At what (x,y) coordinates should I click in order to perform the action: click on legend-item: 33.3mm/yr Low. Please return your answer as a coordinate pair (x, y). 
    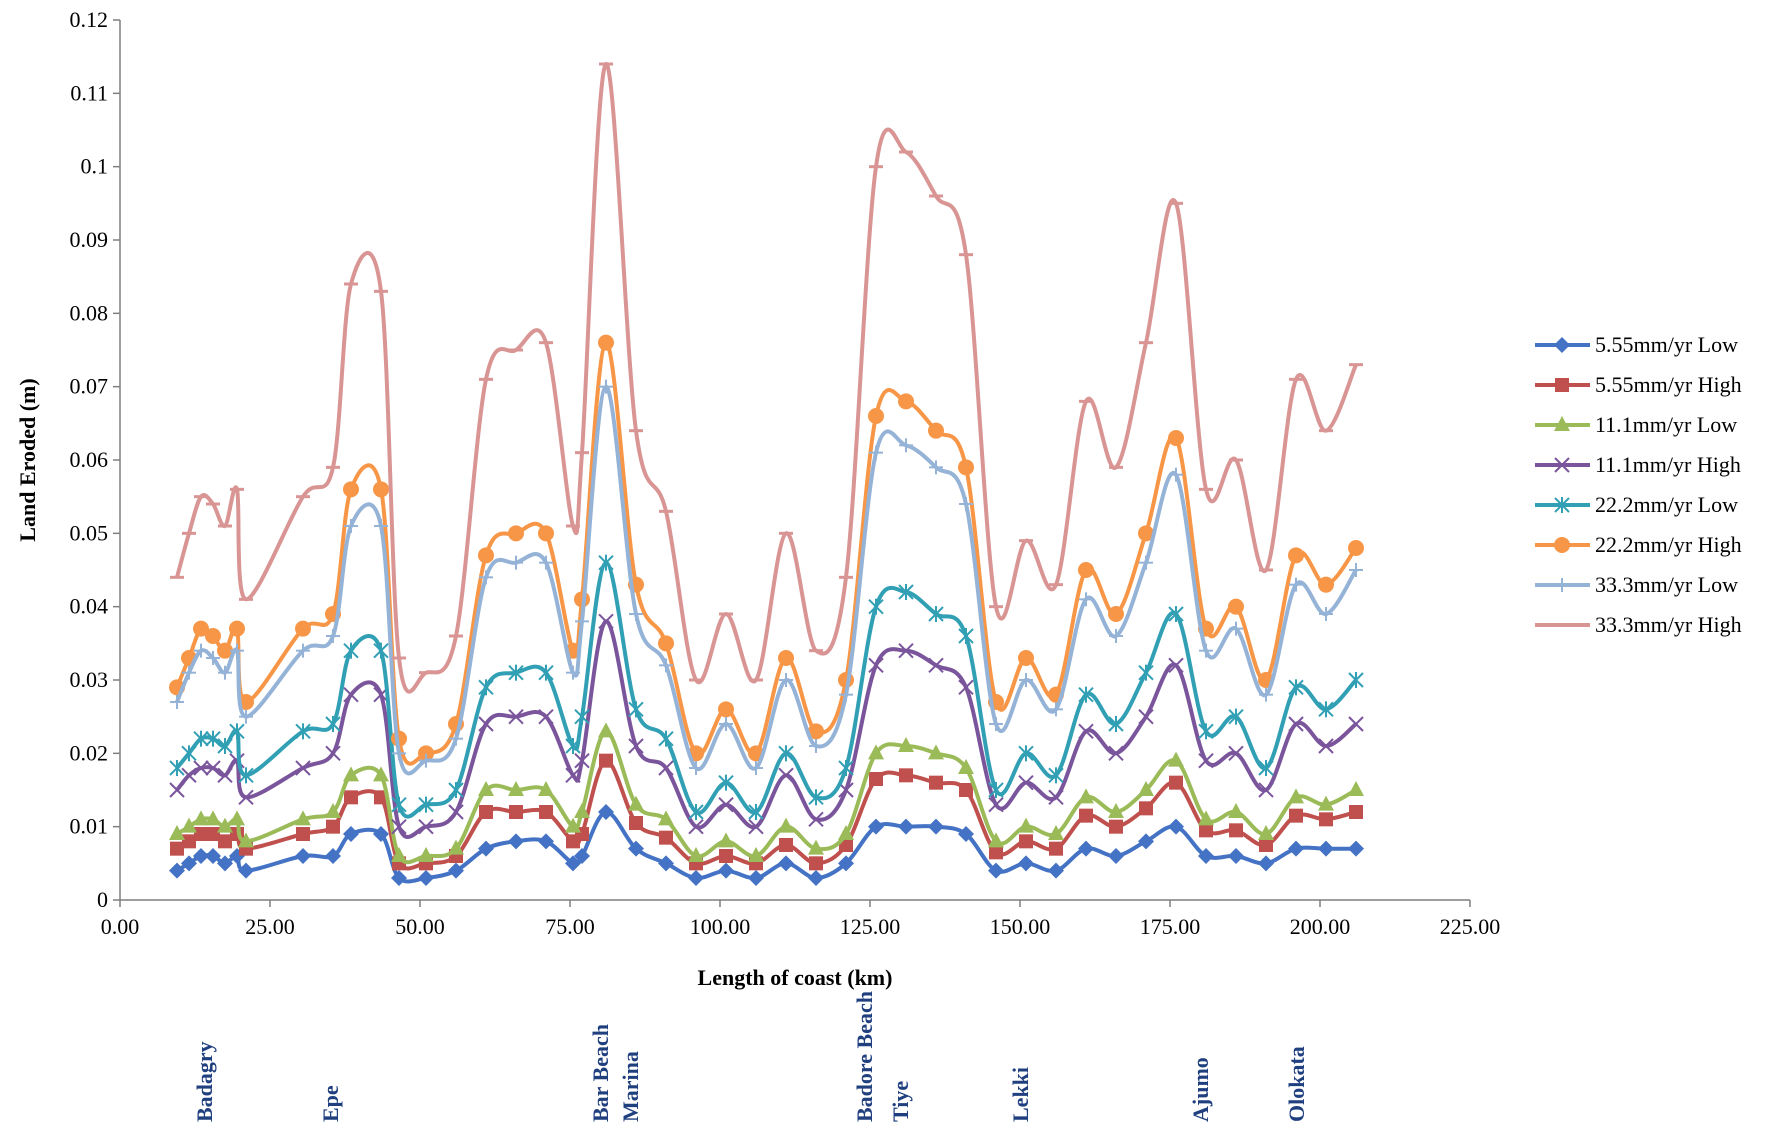
    Looking at the image, I should click on (1636, 584).